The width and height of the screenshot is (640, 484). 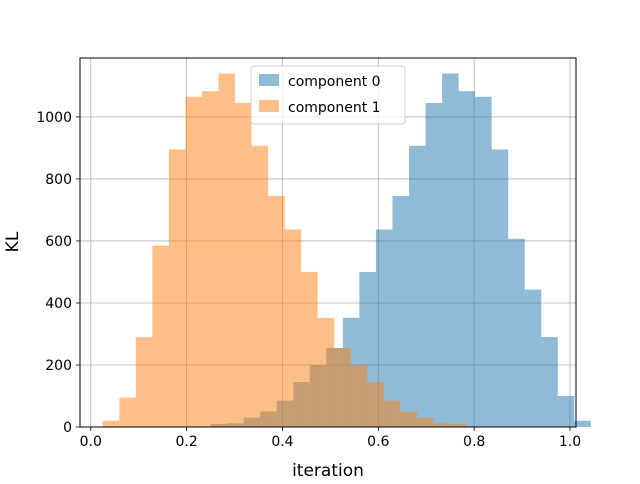 I want to click on legend-label-component-0: component 0, so click(x=334, y=82).